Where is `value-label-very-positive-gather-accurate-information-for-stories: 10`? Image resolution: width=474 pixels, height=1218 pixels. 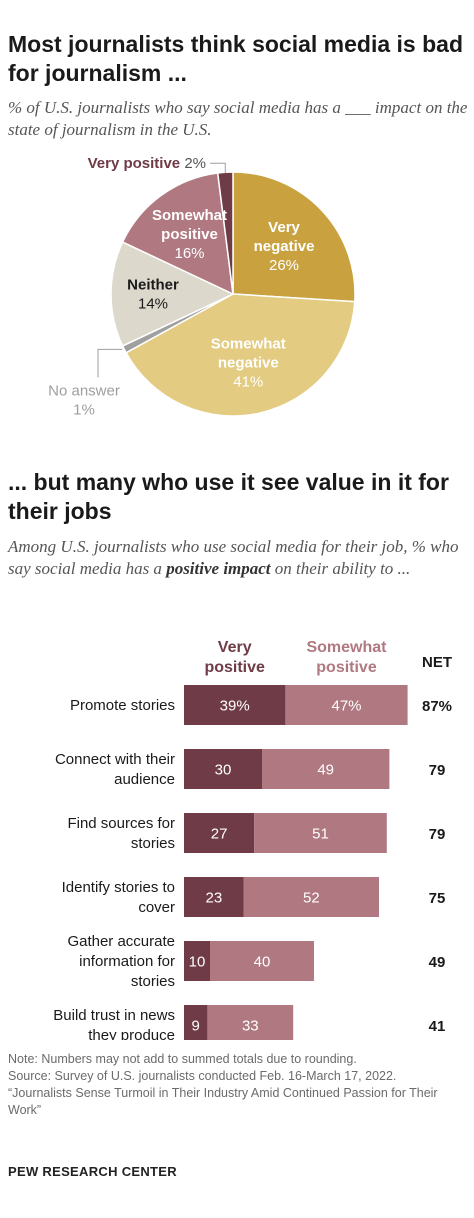 value-label-very-positive-gather-accurate-information-for-stories: 10 is located at coordinates (197, 962).